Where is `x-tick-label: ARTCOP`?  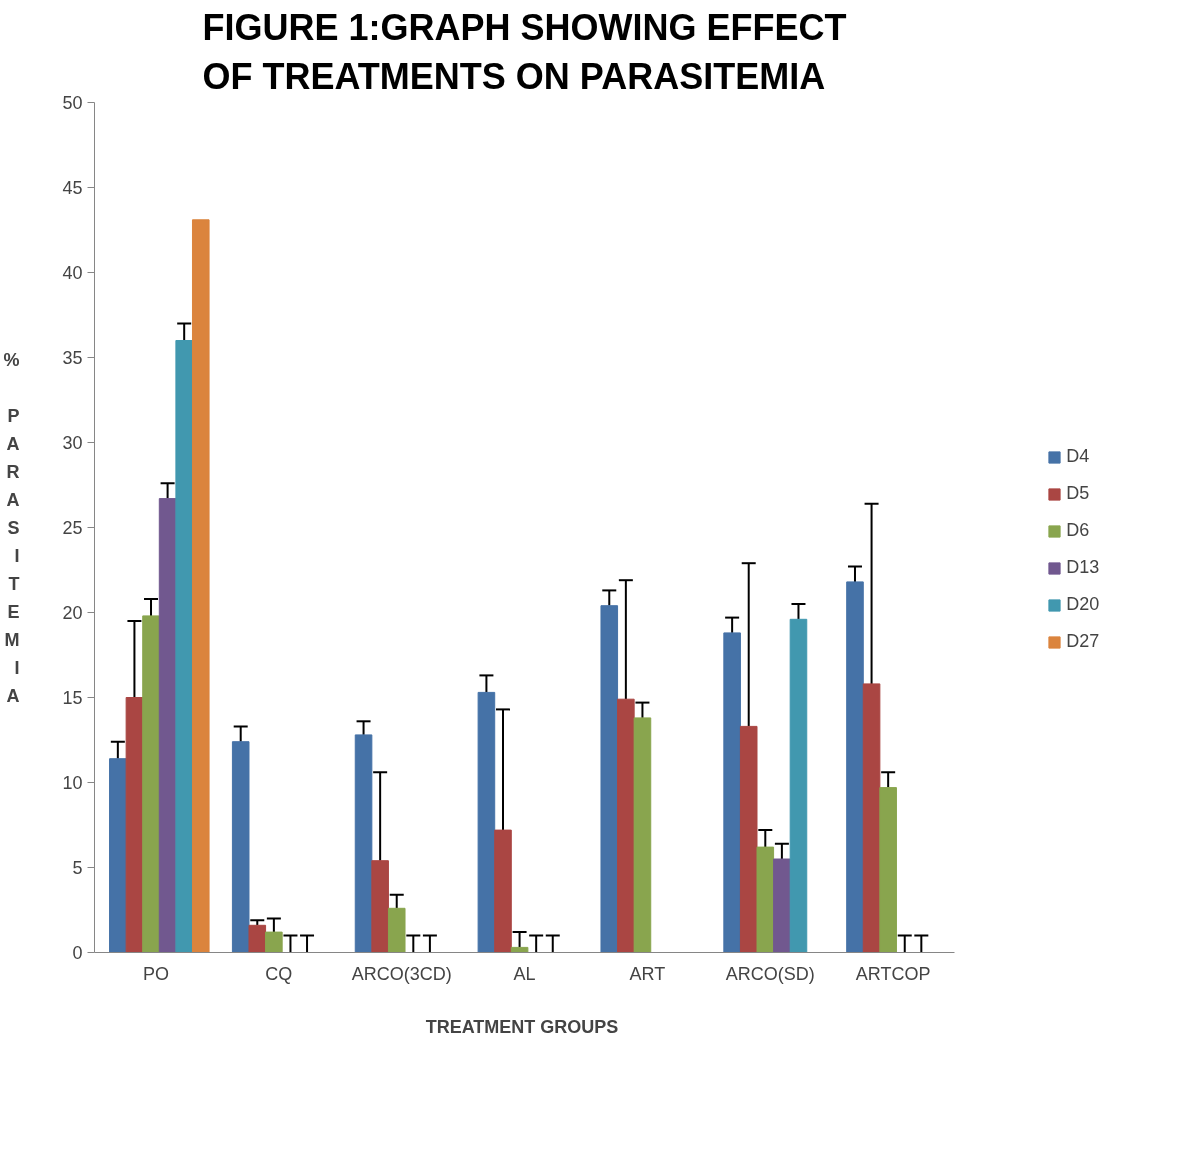
x-tick-label: ARTCOP is located at coordinates (893, 973).